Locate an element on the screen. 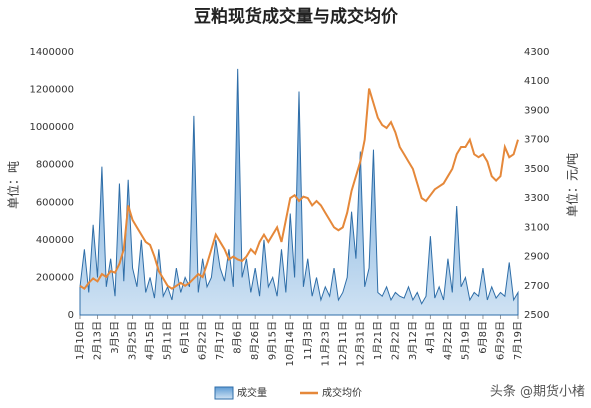 The image size is (591, 408). y2-tick-label: 3900 is located at coordinates (536, 110).